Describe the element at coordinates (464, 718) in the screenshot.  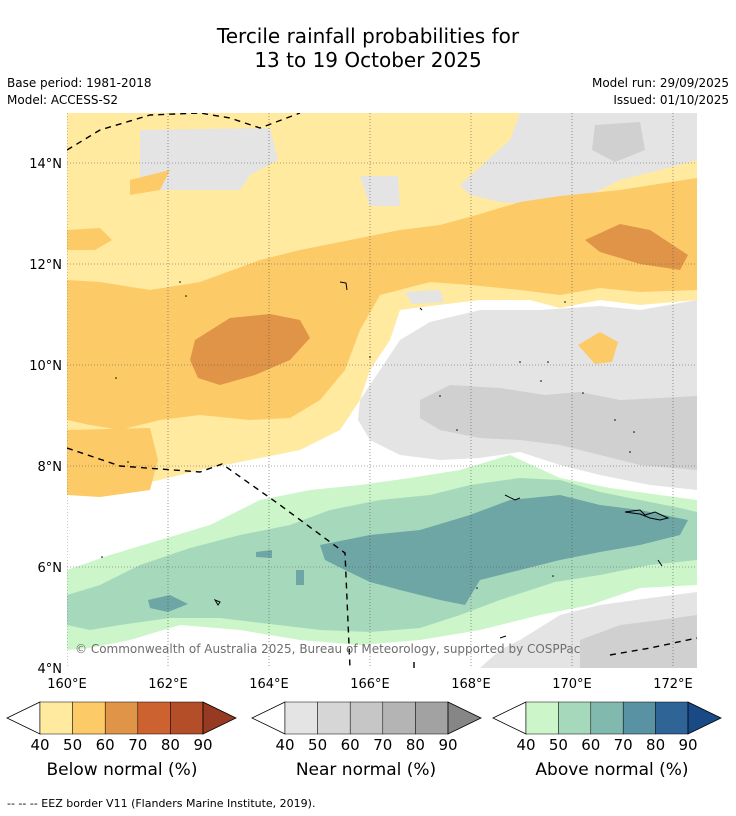
I see `colorbar-near-upper-arrow` at that location.